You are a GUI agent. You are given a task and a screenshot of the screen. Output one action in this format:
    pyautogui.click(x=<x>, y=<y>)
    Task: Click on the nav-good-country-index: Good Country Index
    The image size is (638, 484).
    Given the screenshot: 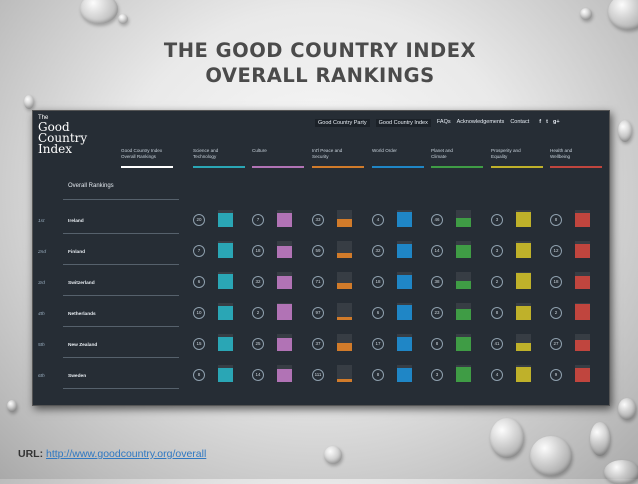 What is the action you would take?
    pyautogui.click(x=403, y=123)
    